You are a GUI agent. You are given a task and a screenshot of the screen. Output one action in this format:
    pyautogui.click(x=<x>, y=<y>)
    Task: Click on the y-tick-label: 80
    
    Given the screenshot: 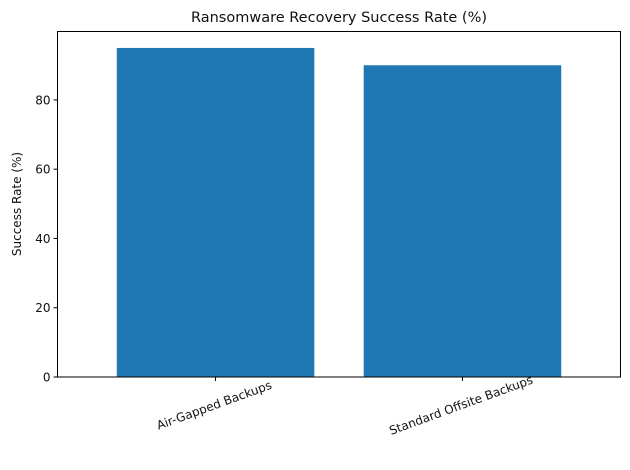 What is the action you would take?
    pyautogui.click(x=42, y=100)
    